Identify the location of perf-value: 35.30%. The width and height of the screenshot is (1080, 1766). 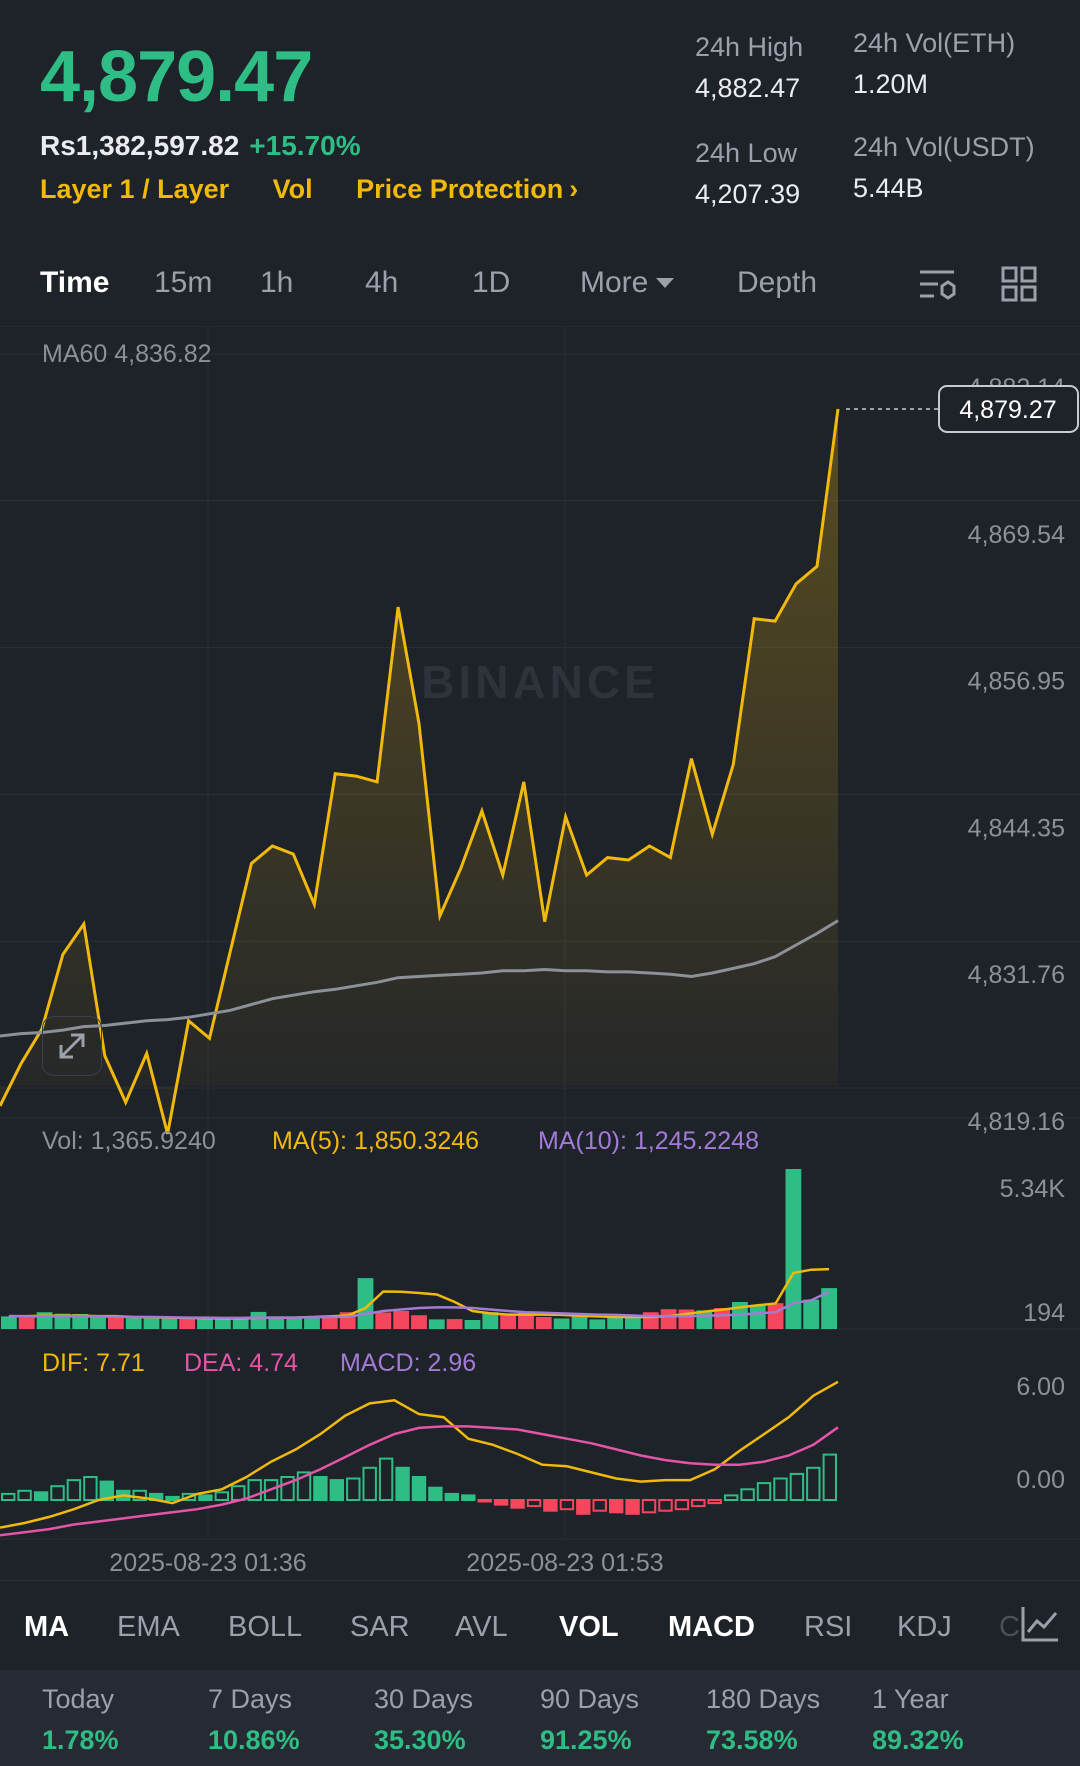
(420, 1740).